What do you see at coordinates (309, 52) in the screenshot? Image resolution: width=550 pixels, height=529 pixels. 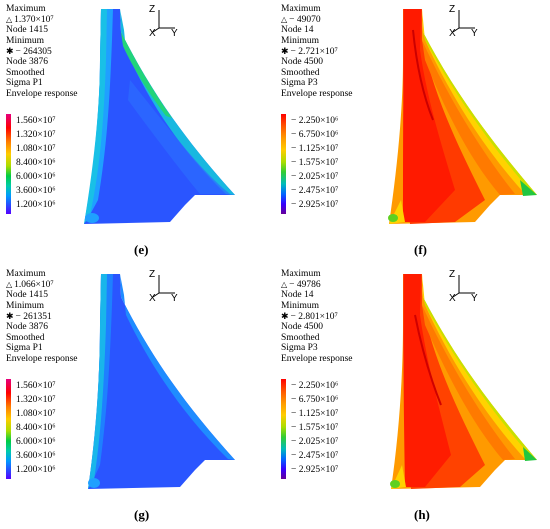 I see `min-value: ✱ − 2.721×10⁷` at bounding box center [309, 52].